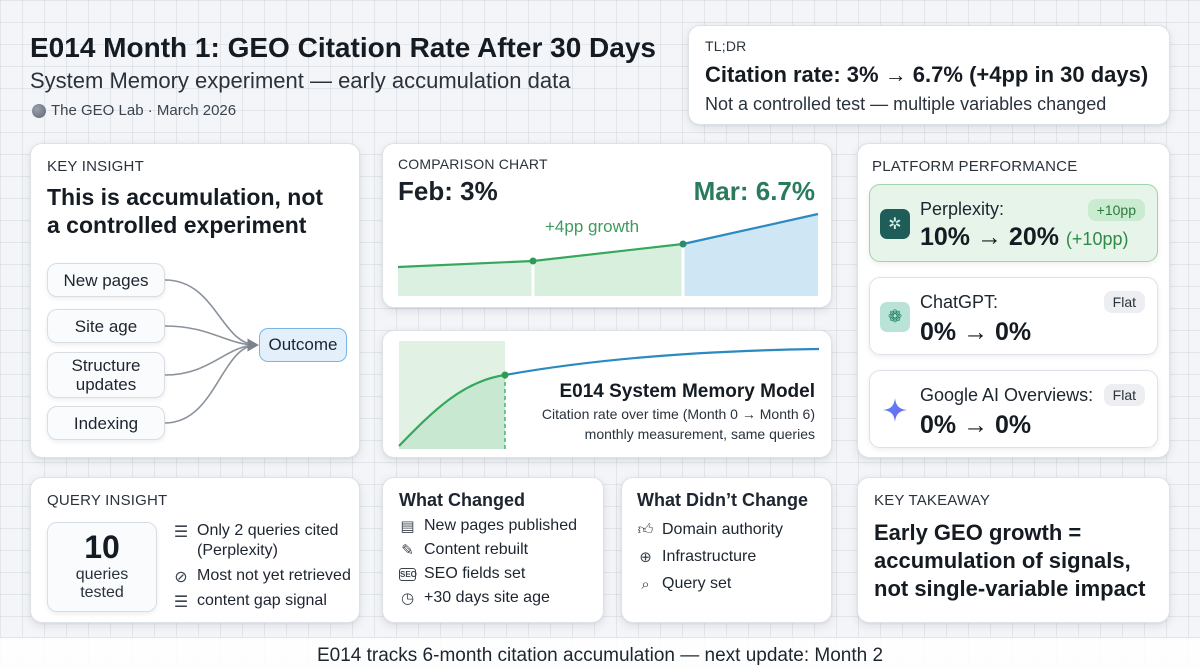 The image size is (1200, 669). I want to click on list-item-text: Infrastructure, so click(709, 556).